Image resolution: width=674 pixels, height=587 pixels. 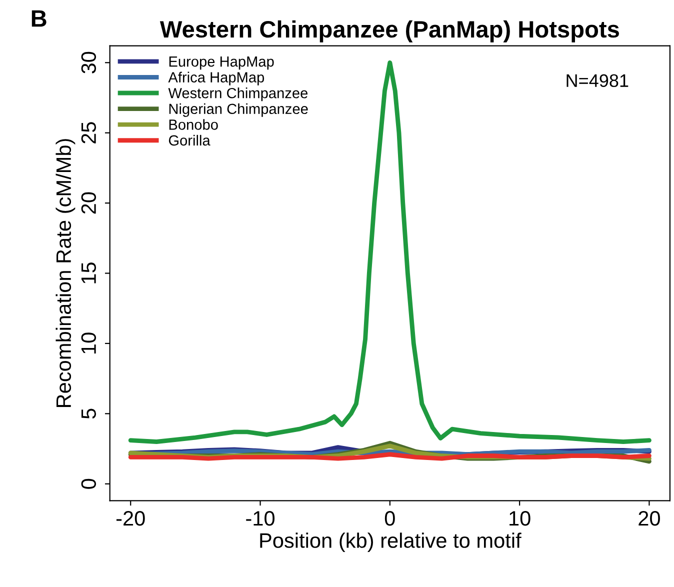 I want to click on y-tick-label: 10, so click(x=88, y=343).